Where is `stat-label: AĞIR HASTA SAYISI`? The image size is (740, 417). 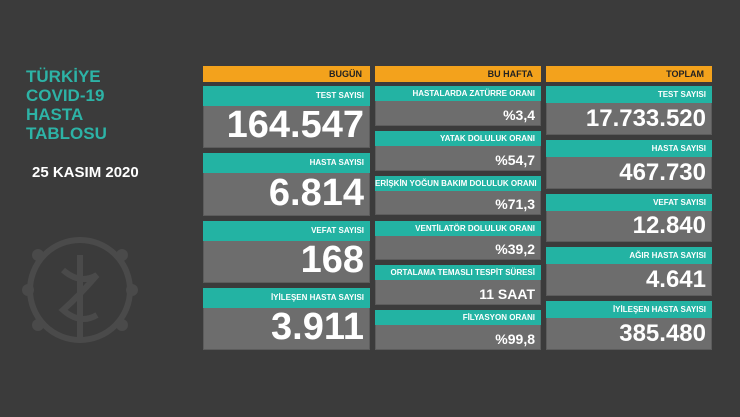
stat-label: AĞIR HASTA SAYISI is located at coordinates (629, 256).